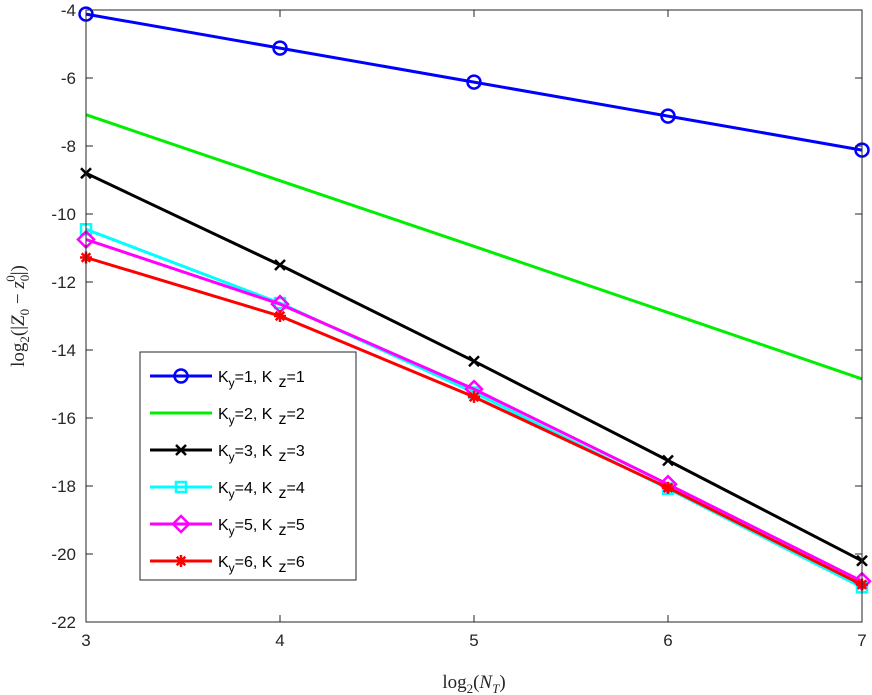 Image resolution: width=872 pixels, height=695 pixels. Describe the element at coordinates (85, 640) in the screenshot. I see `x-tick-label: 3` at that location.